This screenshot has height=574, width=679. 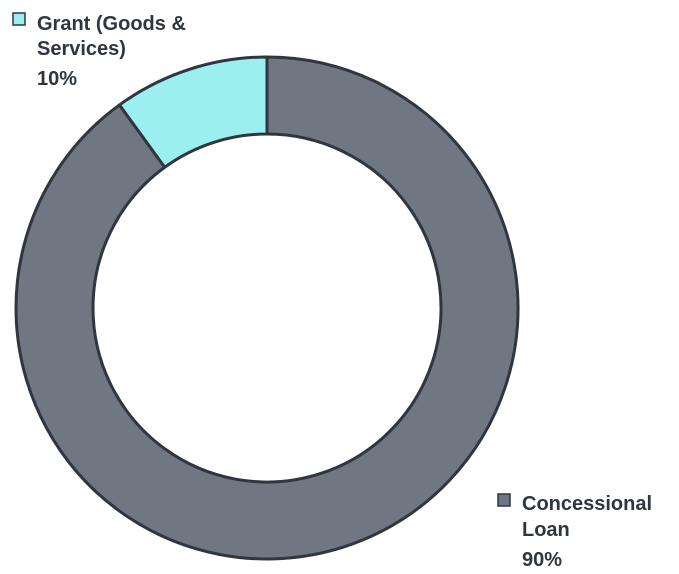 What do you see at coordinates (81, 49) in the screenshot?
I see `label-grant-line-2: Services)` at bounding box center [81, 49].